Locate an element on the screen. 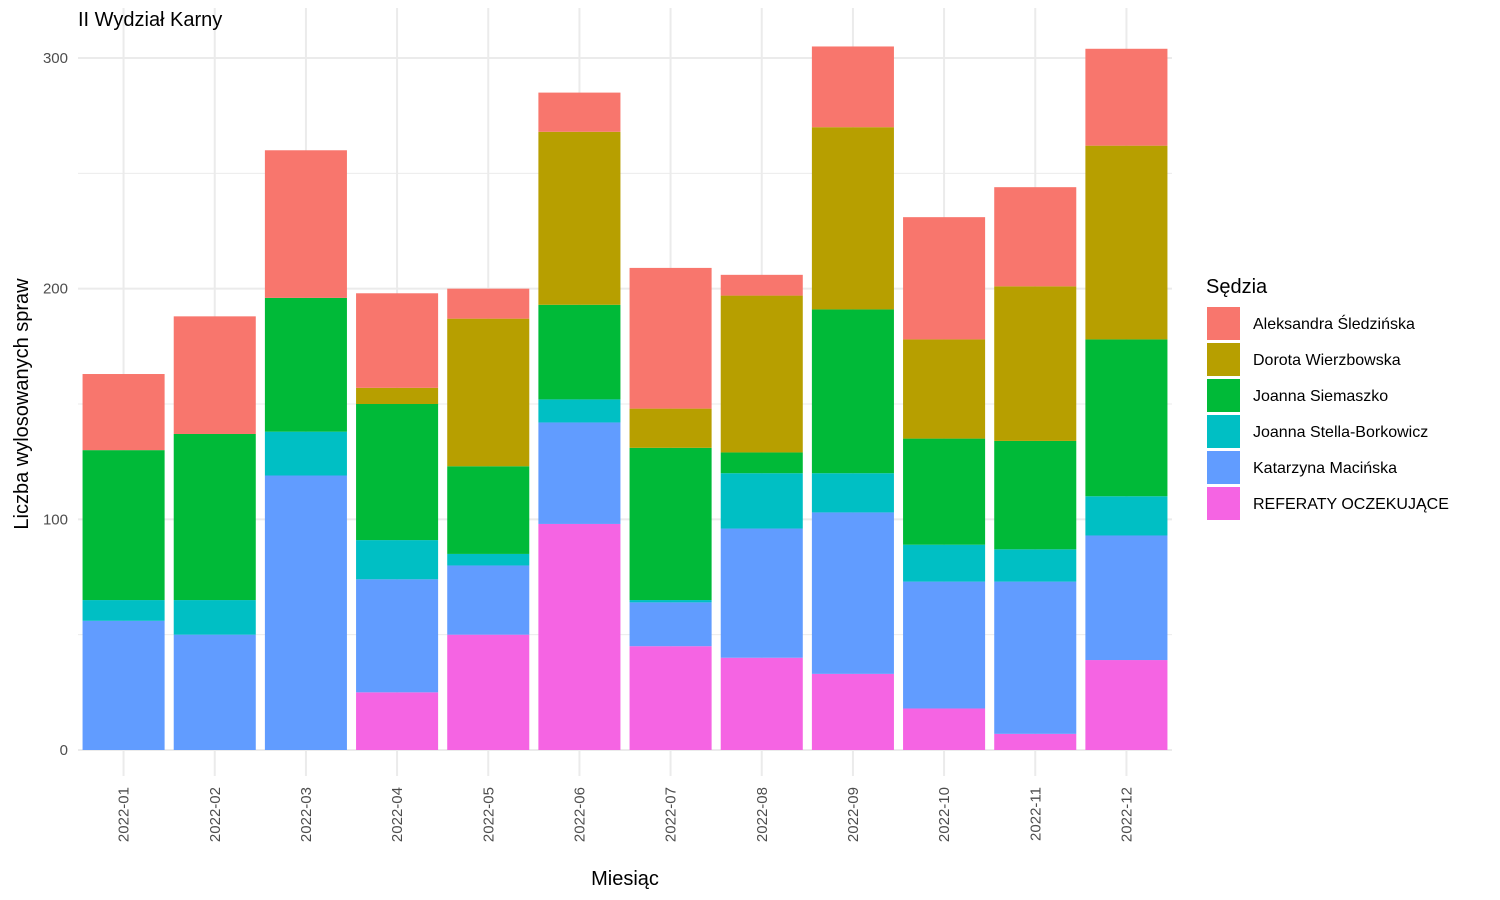 The width and height of the screenshot is (1500, 900). y-tick-label: 0 is located at coordinates (64, 750).